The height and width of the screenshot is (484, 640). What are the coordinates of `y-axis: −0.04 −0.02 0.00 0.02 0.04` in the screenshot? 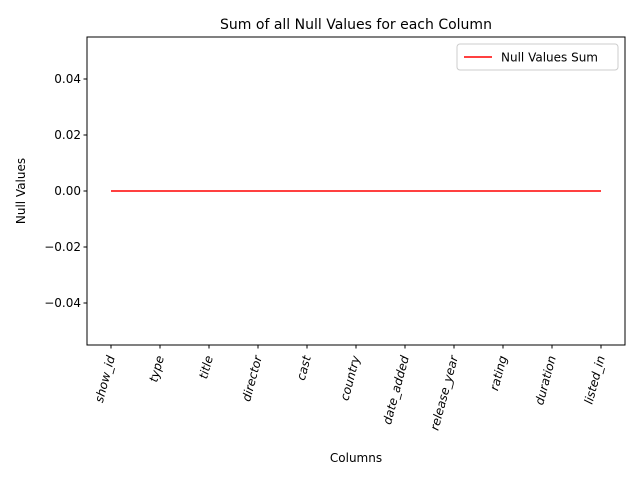 It's located at (65, 191).